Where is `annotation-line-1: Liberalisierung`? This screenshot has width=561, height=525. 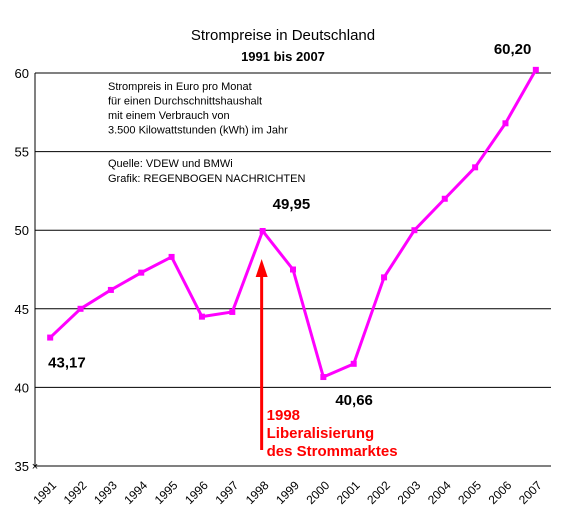 annotation-line-1: Liberalisierung is located at coordinates (321, 433).